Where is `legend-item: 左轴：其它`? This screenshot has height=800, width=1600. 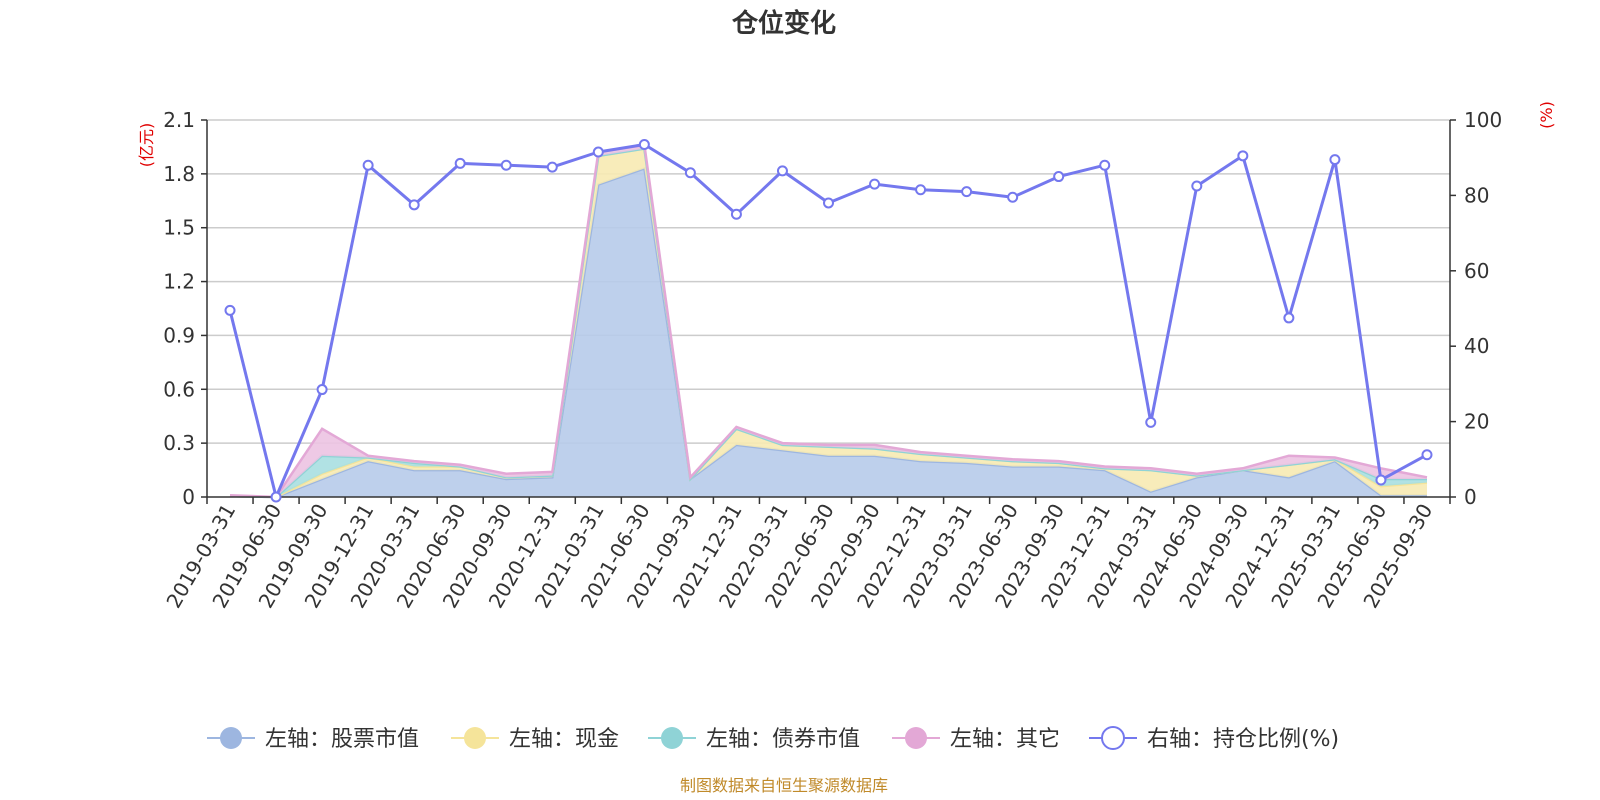 legend-item: 左轴：其它 is located at coordinates (976, 739).